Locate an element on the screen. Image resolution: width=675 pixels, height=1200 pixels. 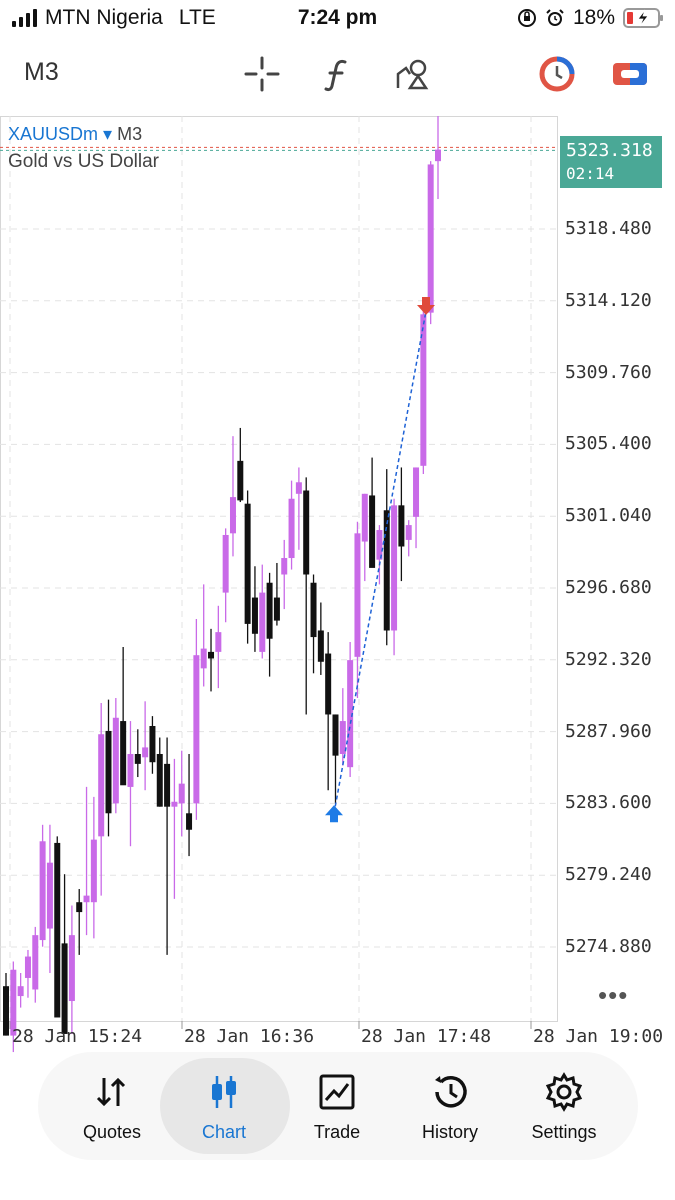
bar-countdown: 02:14 is located at coordinates (590, 173).